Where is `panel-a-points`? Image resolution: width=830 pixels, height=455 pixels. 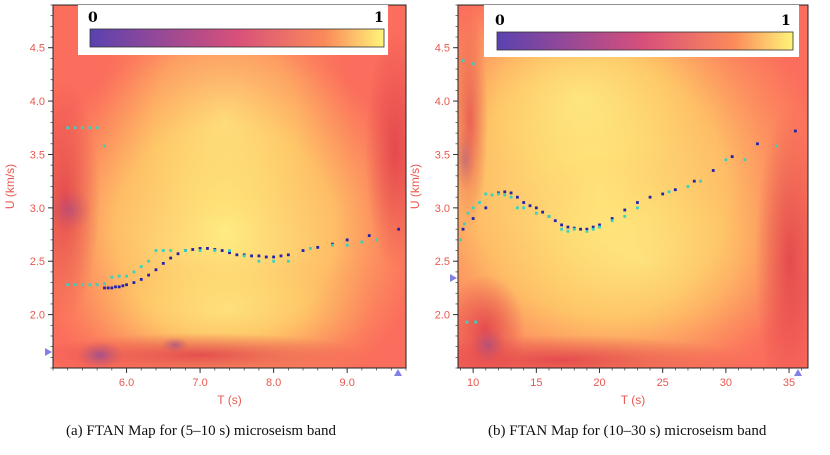 panel-a-points is located at coordinates (233, 208).